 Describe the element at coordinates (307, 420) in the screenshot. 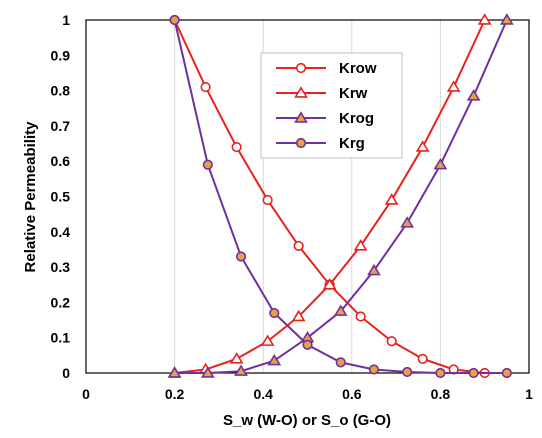

I see `x-axis-title: S_w (W-O) or S_o (G-O)` at that location.